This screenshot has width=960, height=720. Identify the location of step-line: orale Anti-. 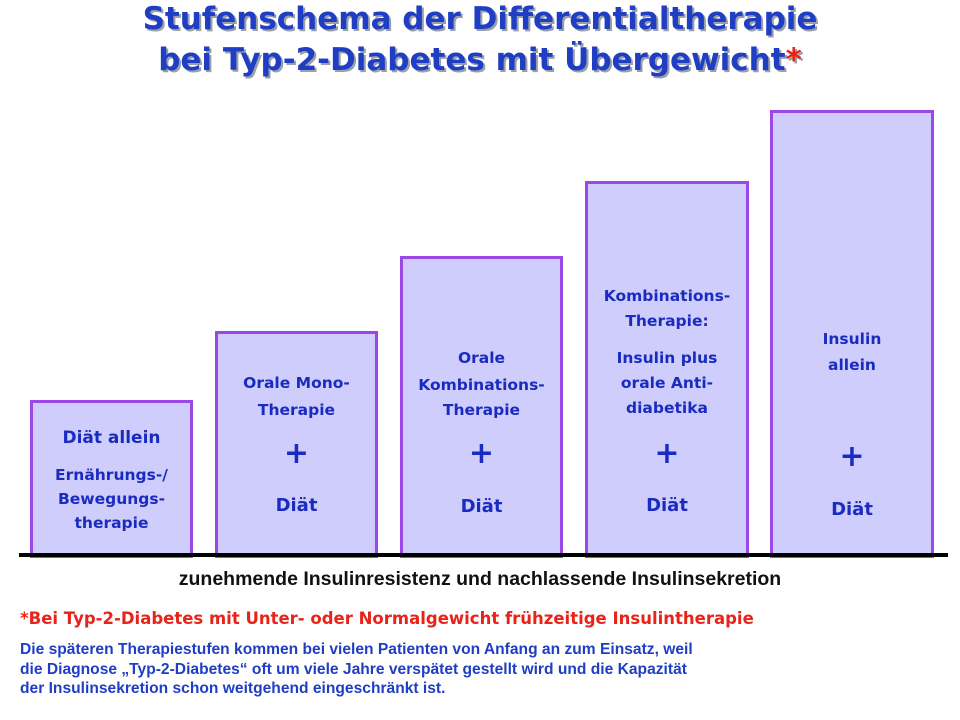
(667, 383).